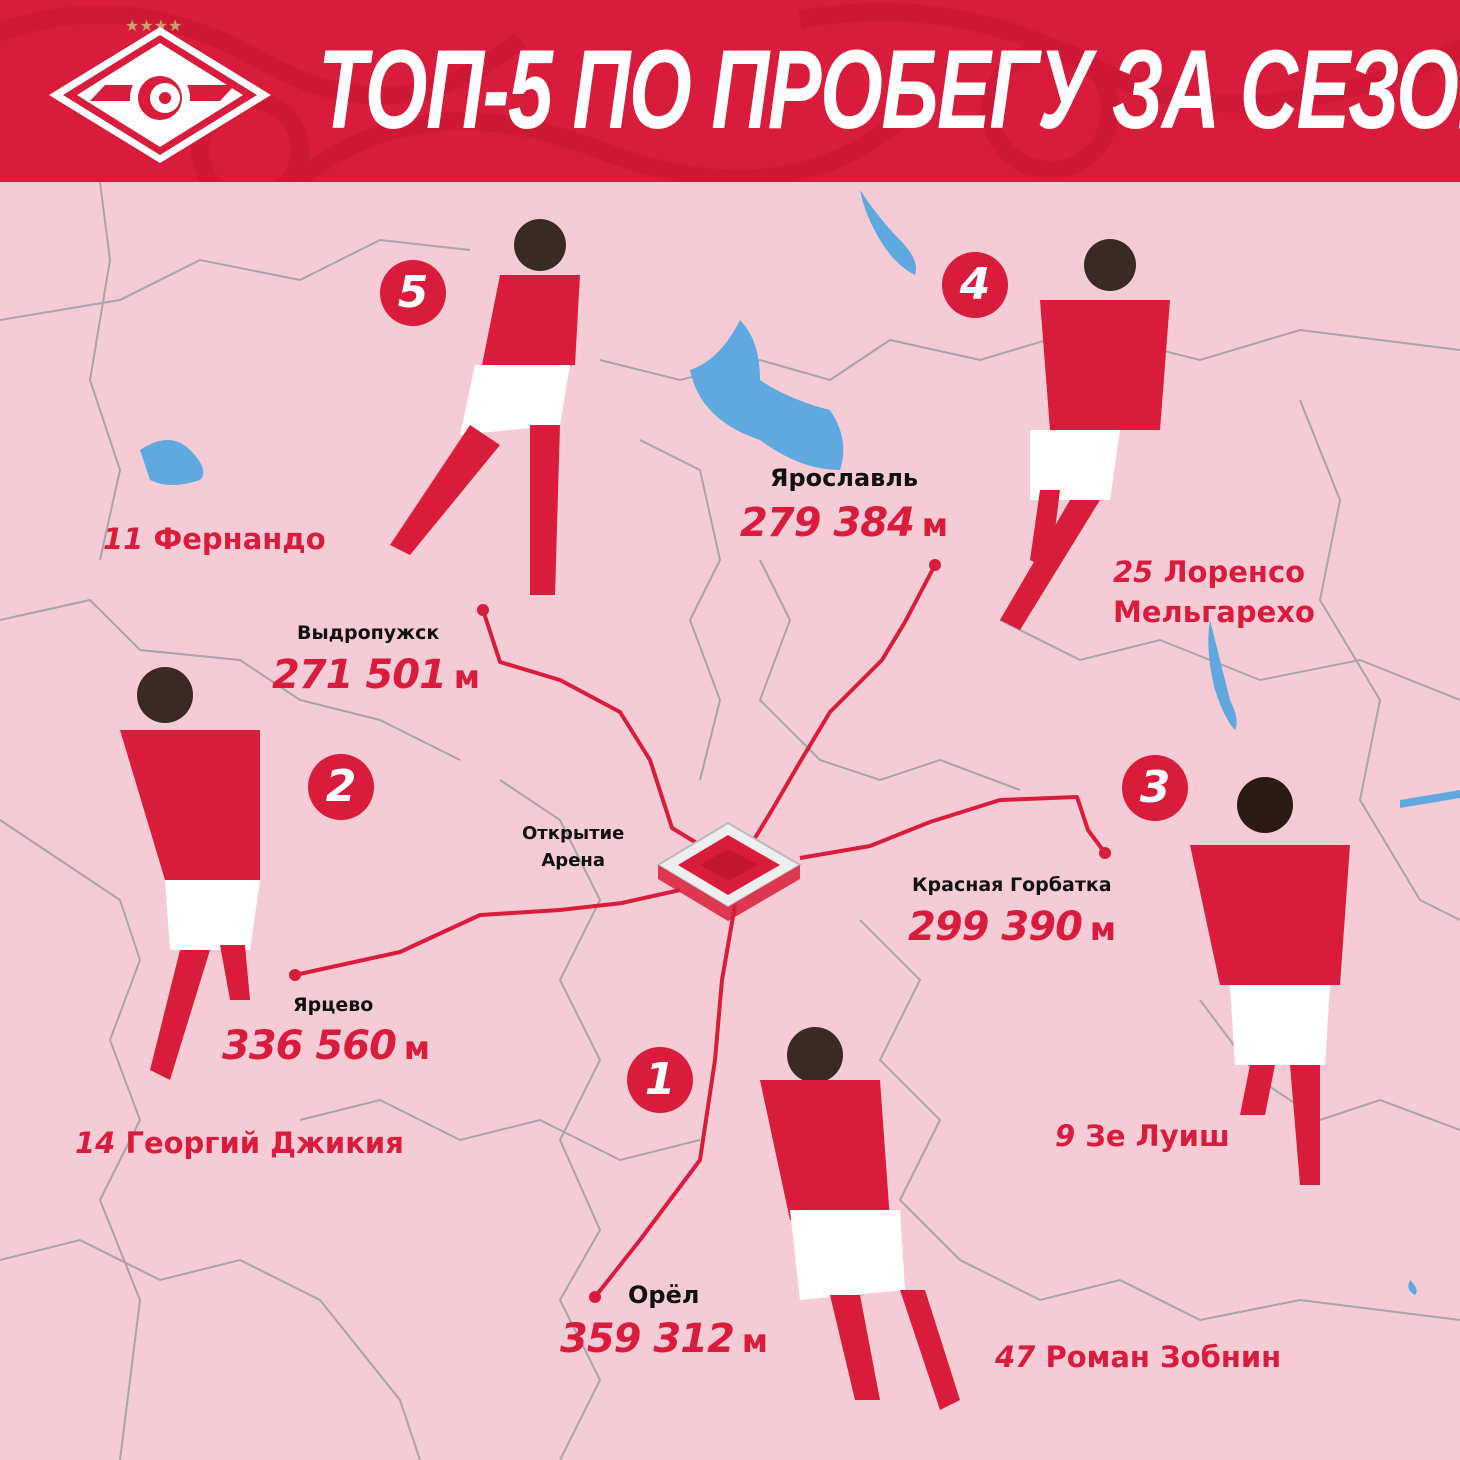 The width and height of the screenshot is (1460, 1460). I want to click on player-number: 14, so click(95, 1143).